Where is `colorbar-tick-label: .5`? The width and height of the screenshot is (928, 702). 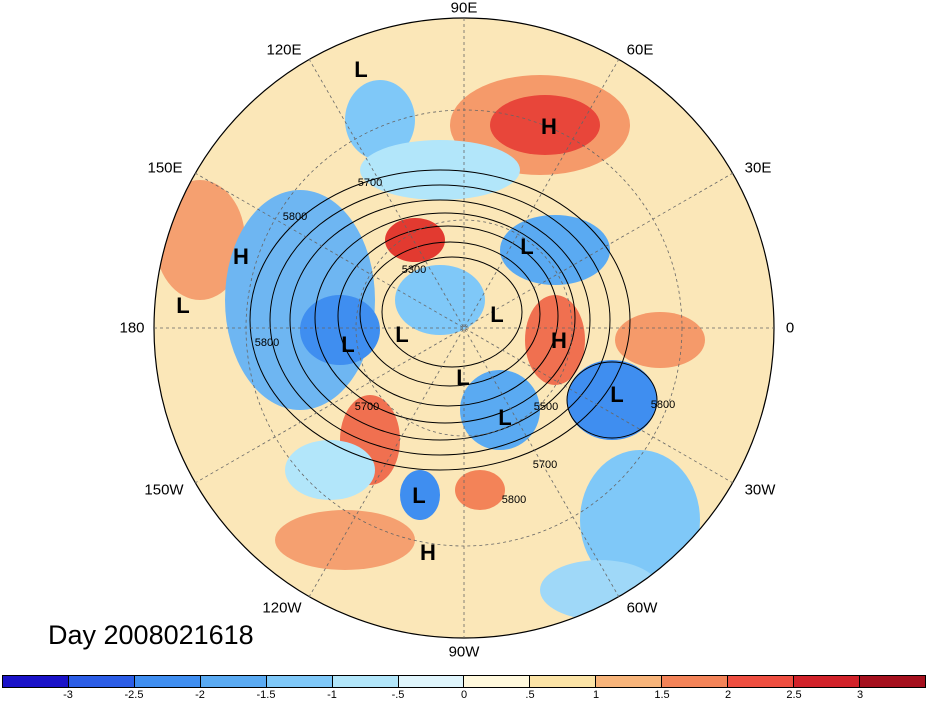 colorbar-tick-label: .5 is located at coordinates (530, 695).